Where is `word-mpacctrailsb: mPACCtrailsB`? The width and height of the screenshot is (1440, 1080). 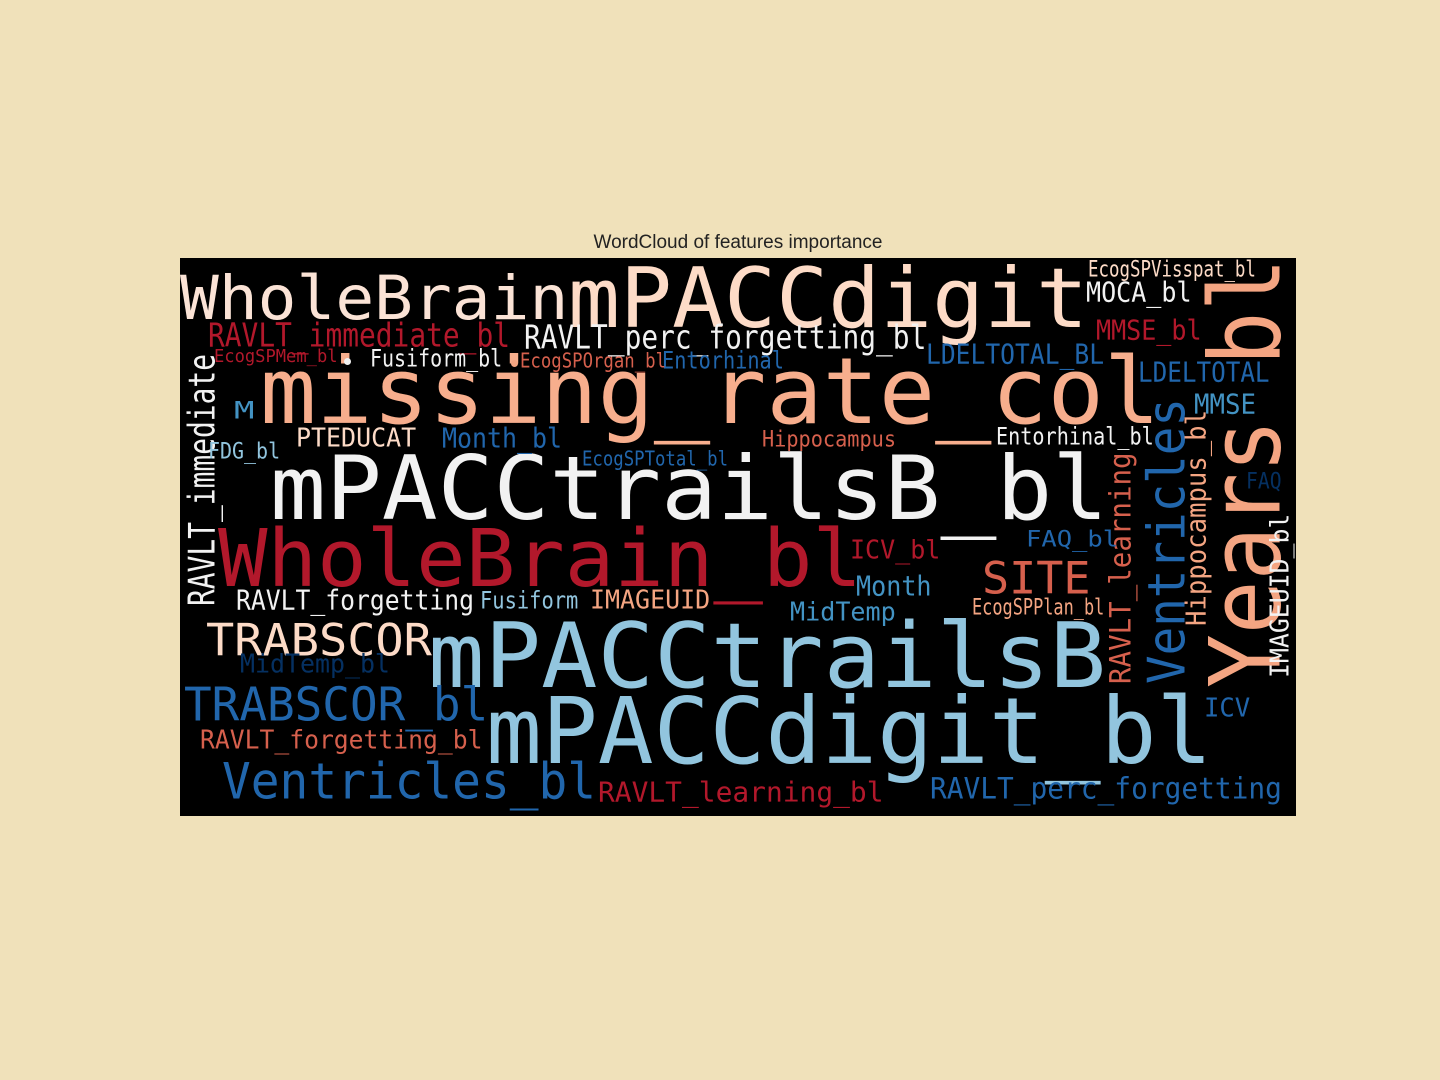 word-mpacctrailsb: mPACCtrailsB is located at coordinates (767, 656).